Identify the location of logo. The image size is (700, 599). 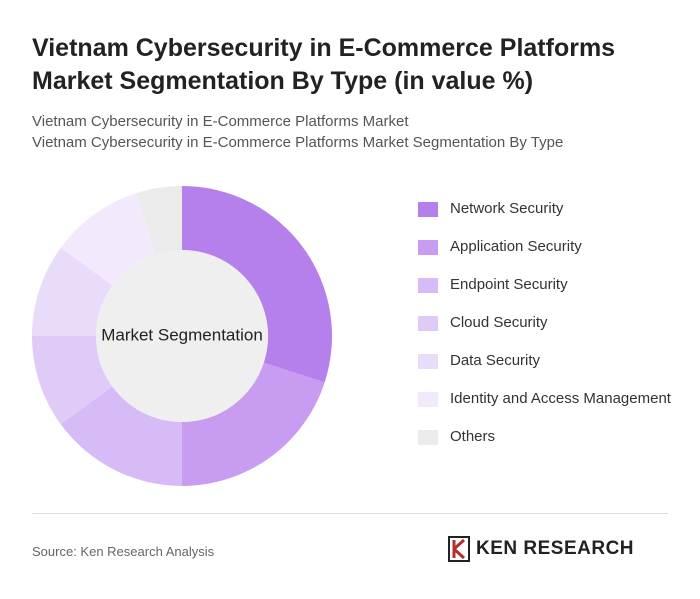
(459, 549).